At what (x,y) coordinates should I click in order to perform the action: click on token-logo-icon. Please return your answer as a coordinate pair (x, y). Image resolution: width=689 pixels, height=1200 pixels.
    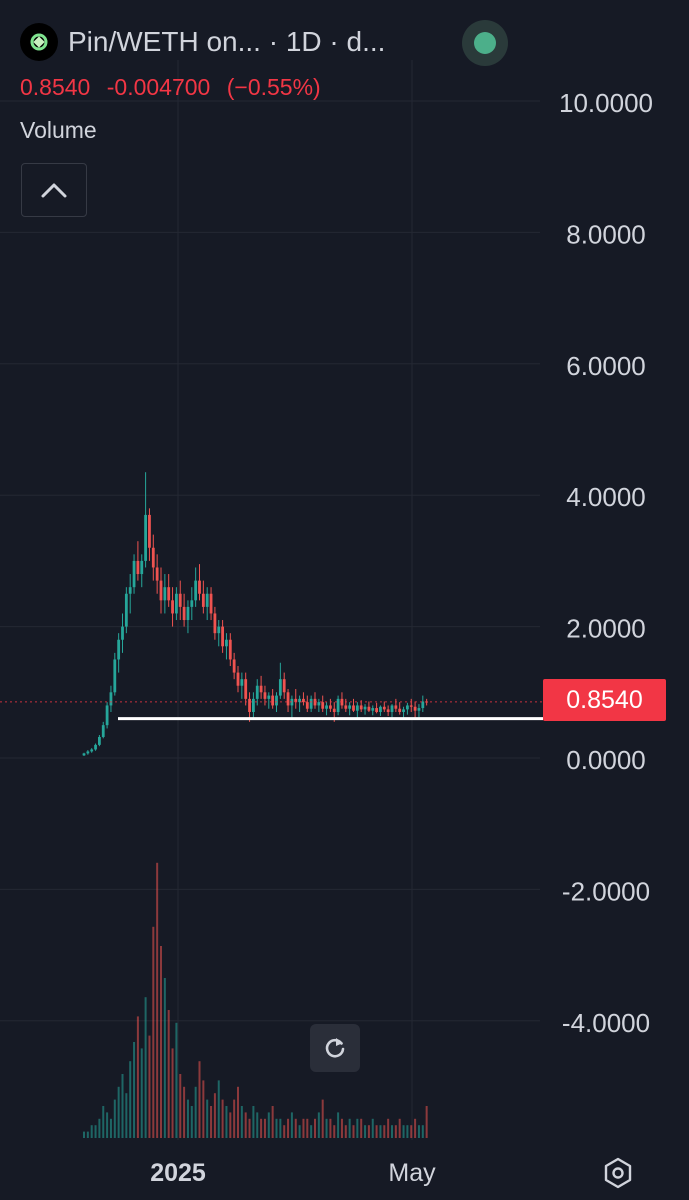
    Looking at the image, I should click on (39, 42).